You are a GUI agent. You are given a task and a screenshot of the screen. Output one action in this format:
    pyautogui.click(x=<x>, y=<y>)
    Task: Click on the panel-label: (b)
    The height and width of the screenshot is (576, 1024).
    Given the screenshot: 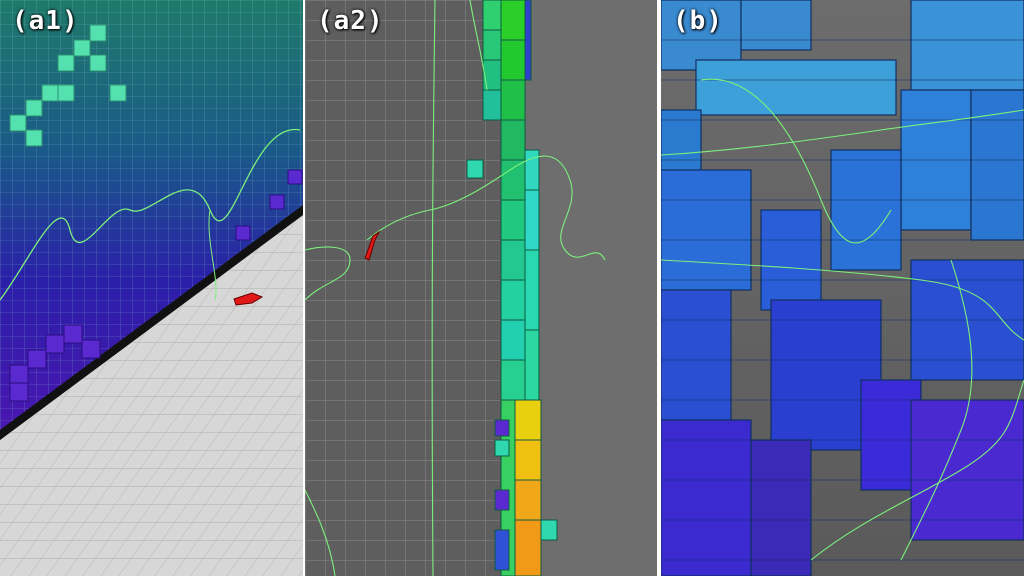 What is the action you would take?
    pyautogui.click(x=698, y=21)
    